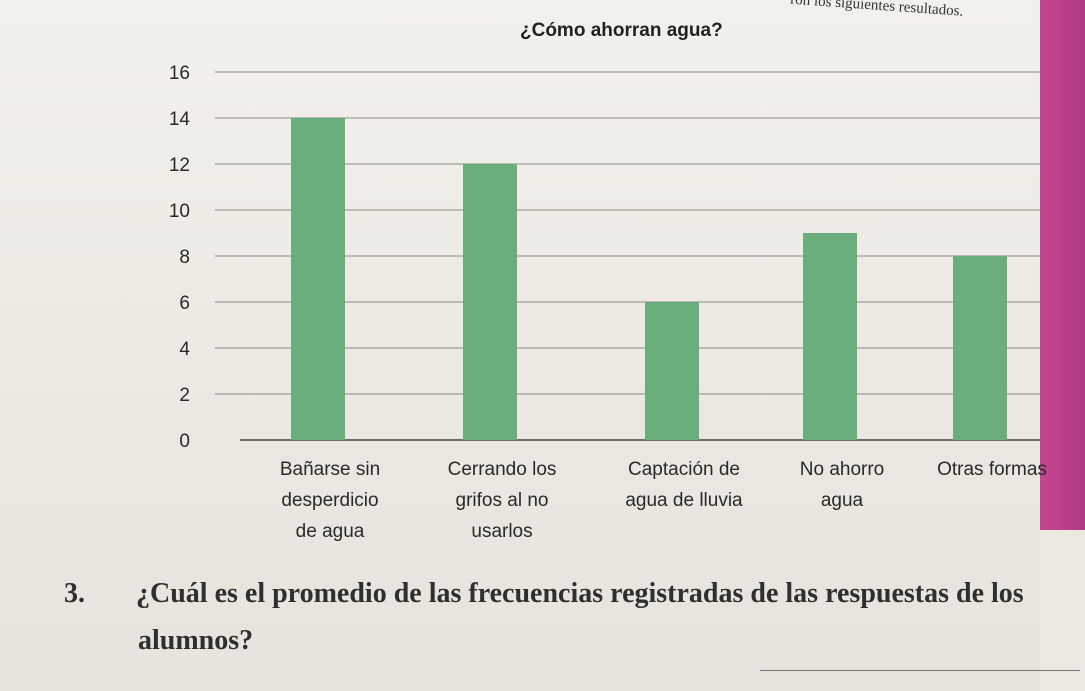  What do you see at coordinates (621, 30) in the screenshot?
I see `chart-title: ¿Cómo ahorran agua?` at bounding box center [621, 30].